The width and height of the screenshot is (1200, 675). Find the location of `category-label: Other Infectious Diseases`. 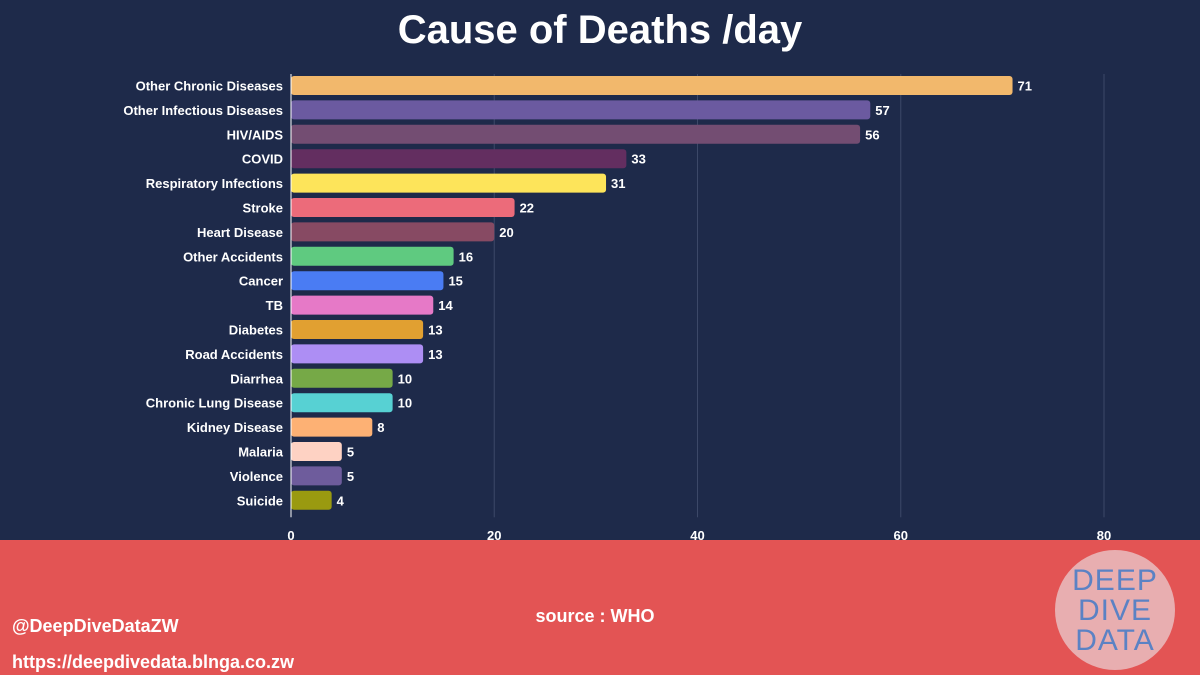

category-label: Other Infectious Diseases is located at coordinates (203, 110).